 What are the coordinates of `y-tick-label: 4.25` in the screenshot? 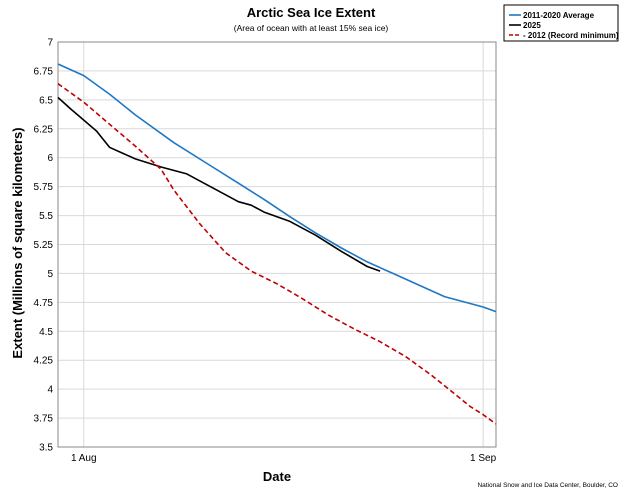 It's located at (44, 361).